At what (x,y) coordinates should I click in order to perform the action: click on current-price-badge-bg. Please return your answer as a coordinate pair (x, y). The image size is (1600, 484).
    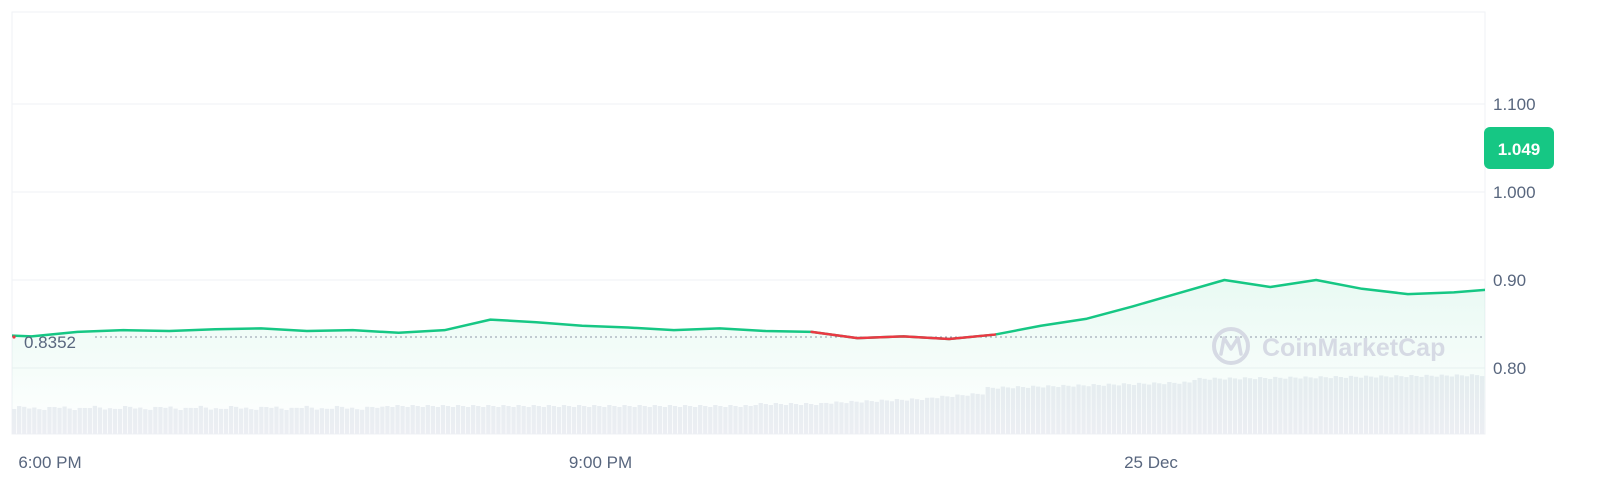
    Looking at the image, I should click on (1519, 148).